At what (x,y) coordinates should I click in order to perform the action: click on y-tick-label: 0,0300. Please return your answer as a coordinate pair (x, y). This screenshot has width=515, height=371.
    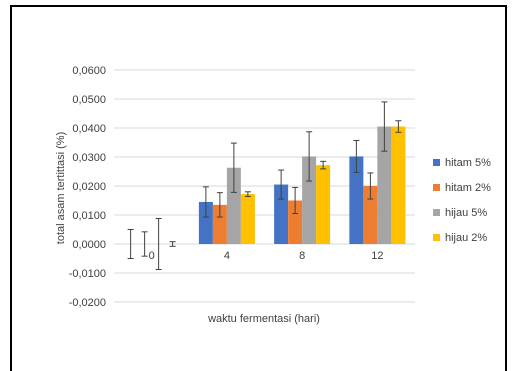
    Looking at the image, I should click on (89, 158).